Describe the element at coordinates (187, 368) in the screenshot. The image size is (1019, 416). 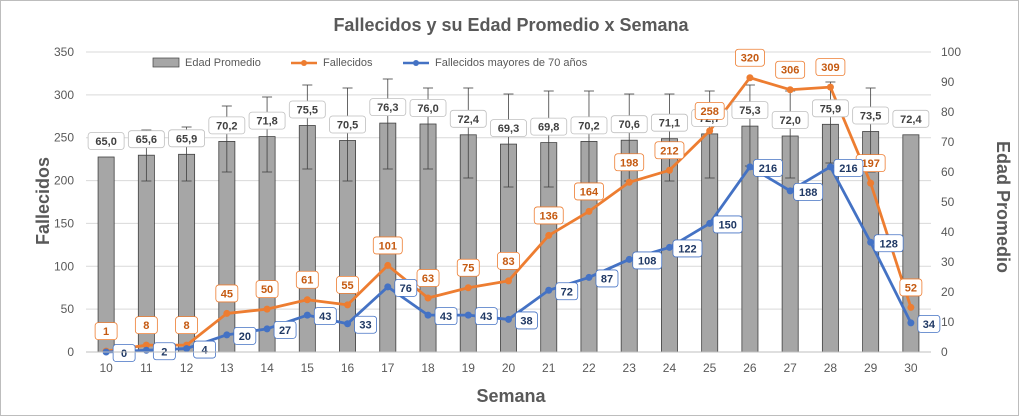
I see `x-tick-label: 12` at that location.